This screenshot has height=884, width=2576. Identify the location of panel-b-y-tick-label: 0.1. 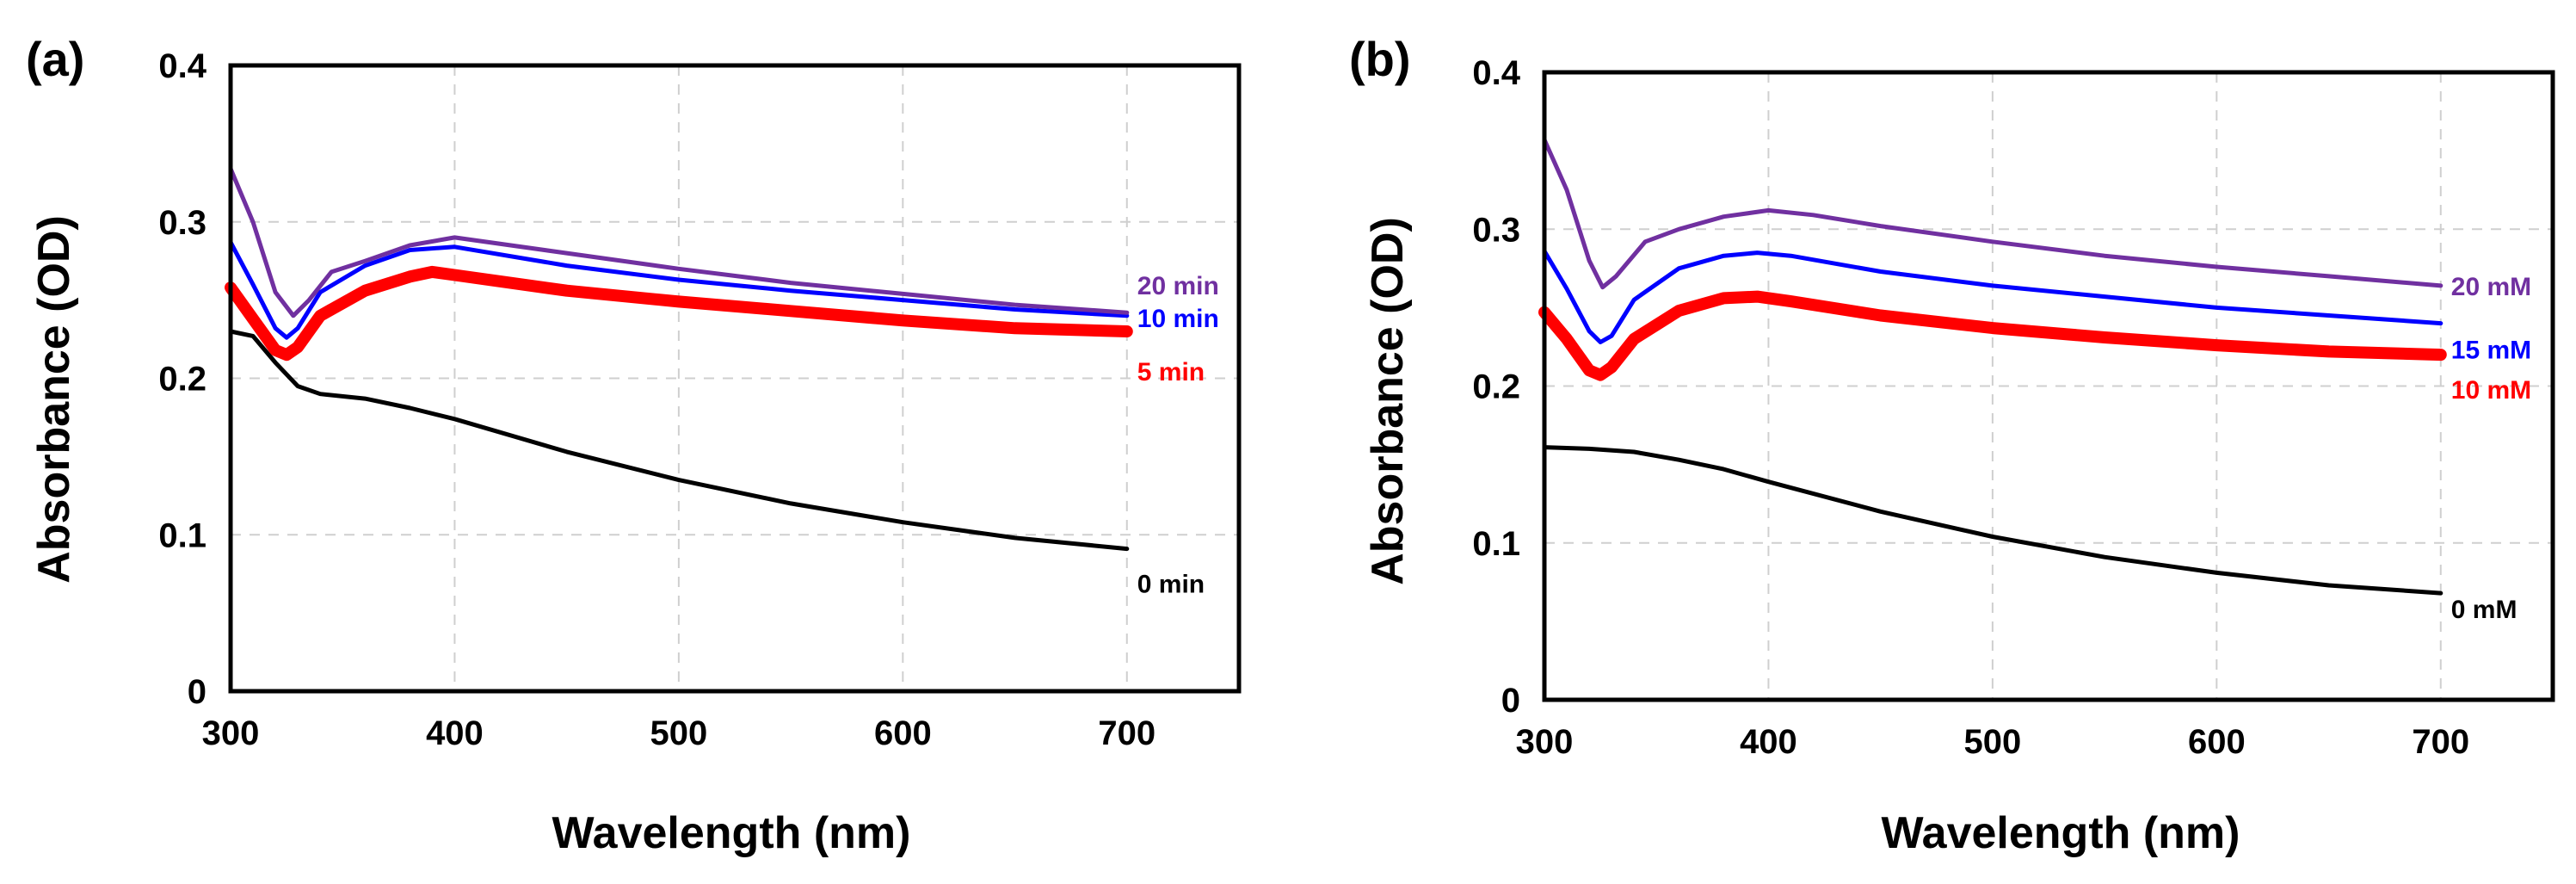
(1496, 544).